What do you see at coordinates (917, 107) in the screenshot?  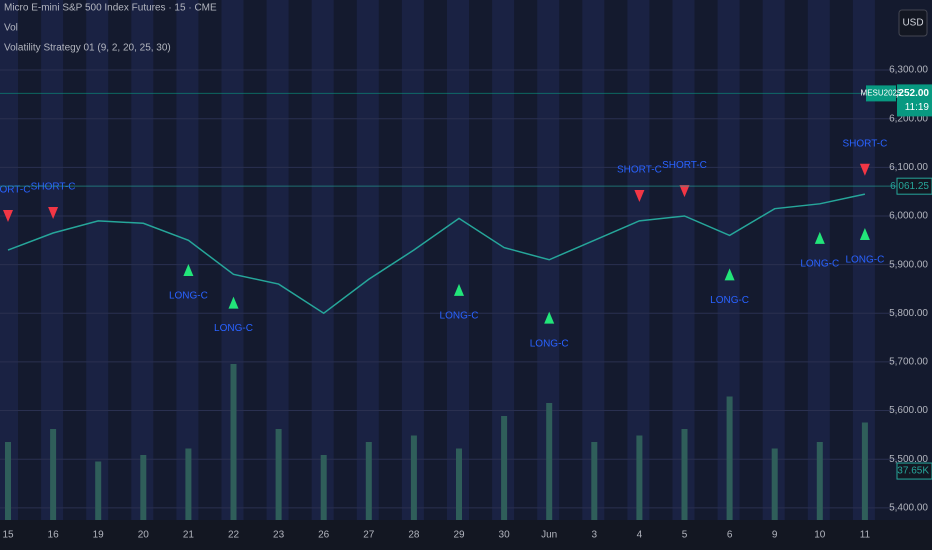 I see `price-tag-time: 11:19` at bounding box center [917, 107].